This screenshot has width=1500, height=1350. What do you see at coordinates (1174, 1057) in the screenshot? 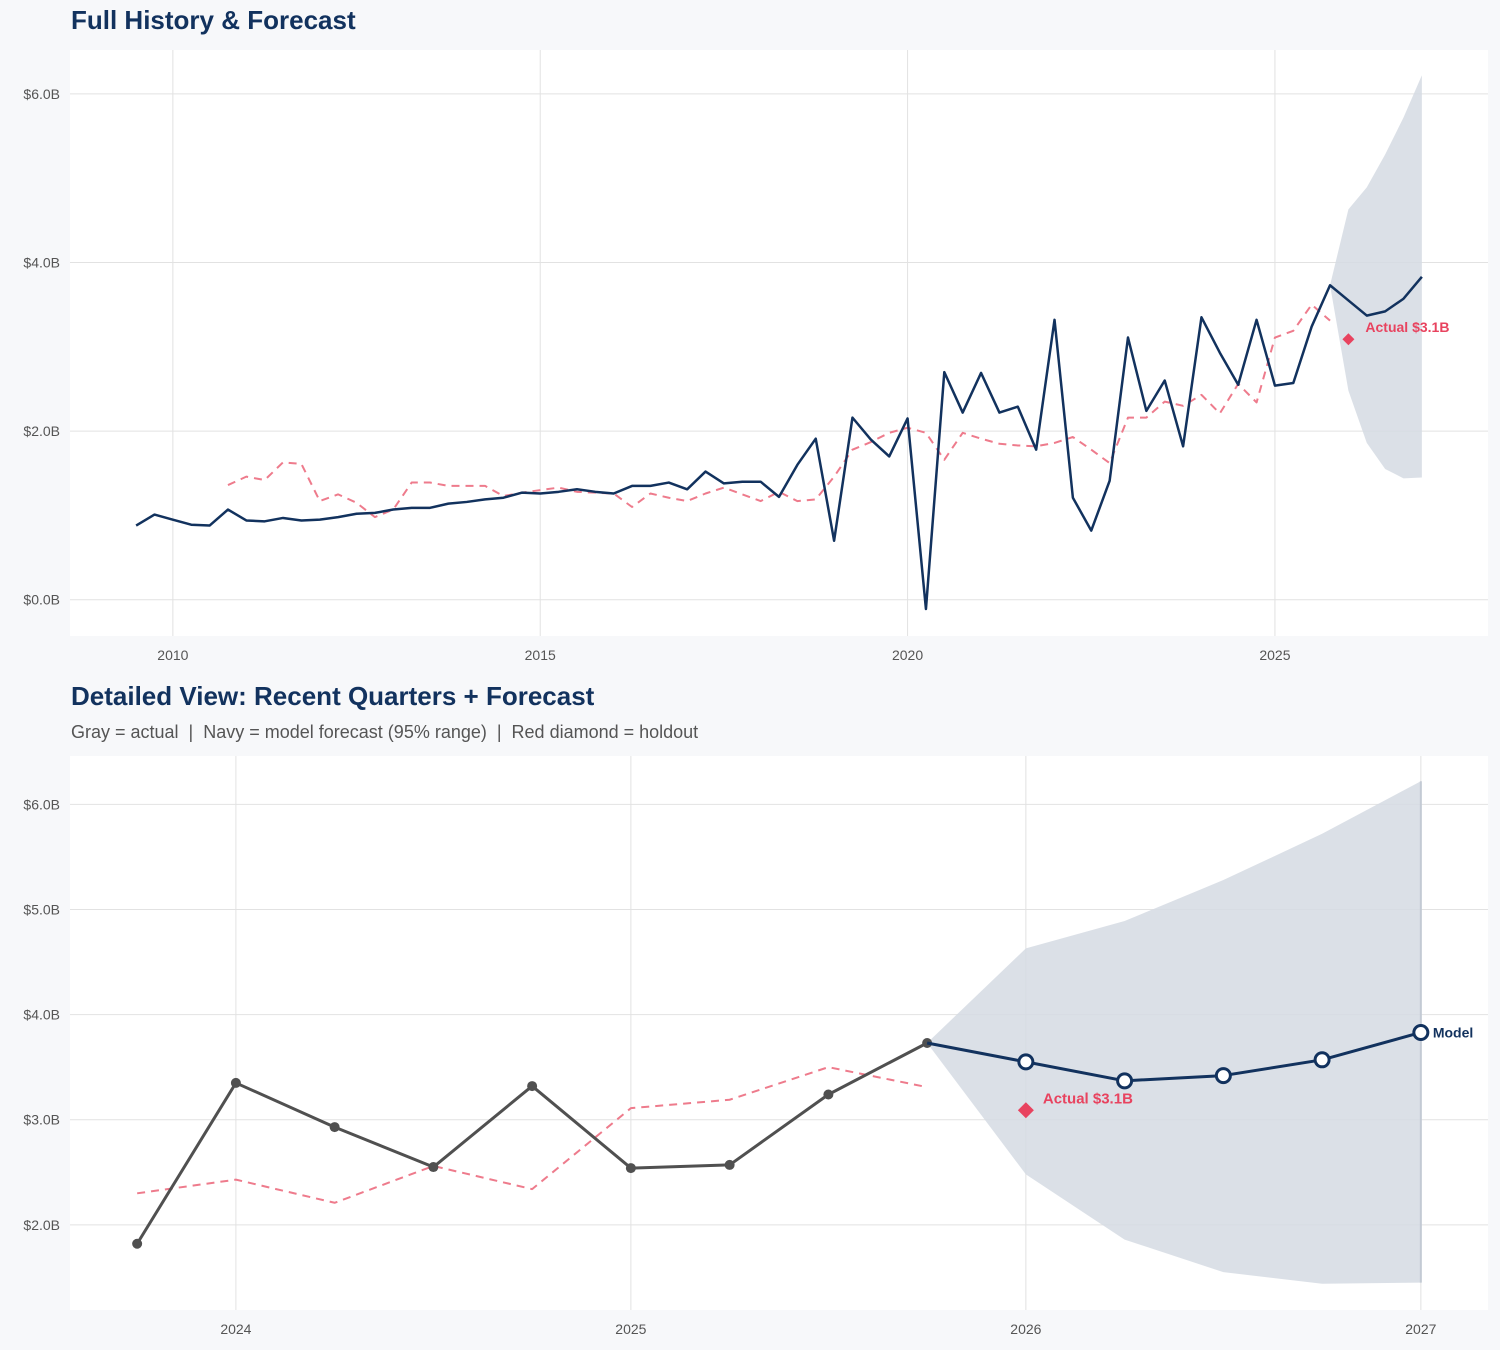
I see `series-line-navy-forecast` at bounding box center [1174, 1057].